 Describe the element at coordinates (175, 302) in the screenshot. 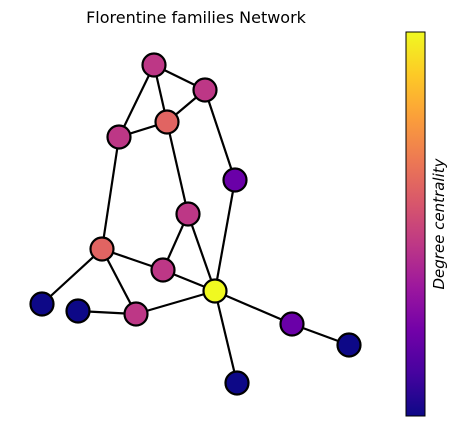

I see `edge-n12-n9` at that location.